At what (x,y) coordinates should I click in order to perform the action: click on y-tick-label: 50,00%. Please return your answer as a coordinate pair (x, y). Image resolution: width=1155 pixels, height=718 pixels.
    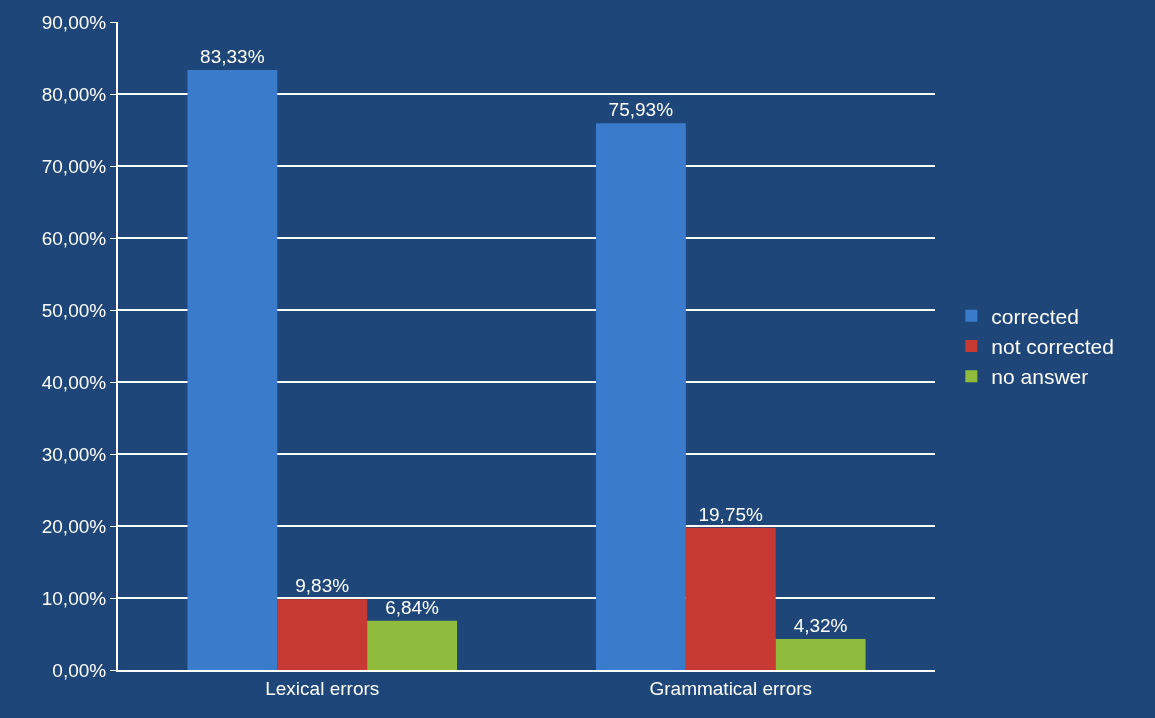
    Looking at the image, I should click on (74, 310).